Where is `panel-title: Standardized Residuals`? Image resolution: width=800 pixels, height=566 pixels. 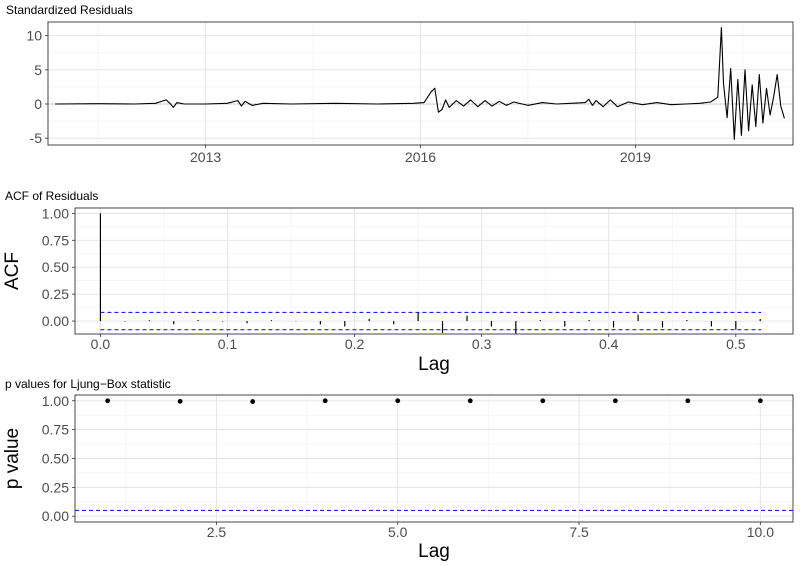
panel-title: Standardized Residuals is located at coordinates (69, 10).